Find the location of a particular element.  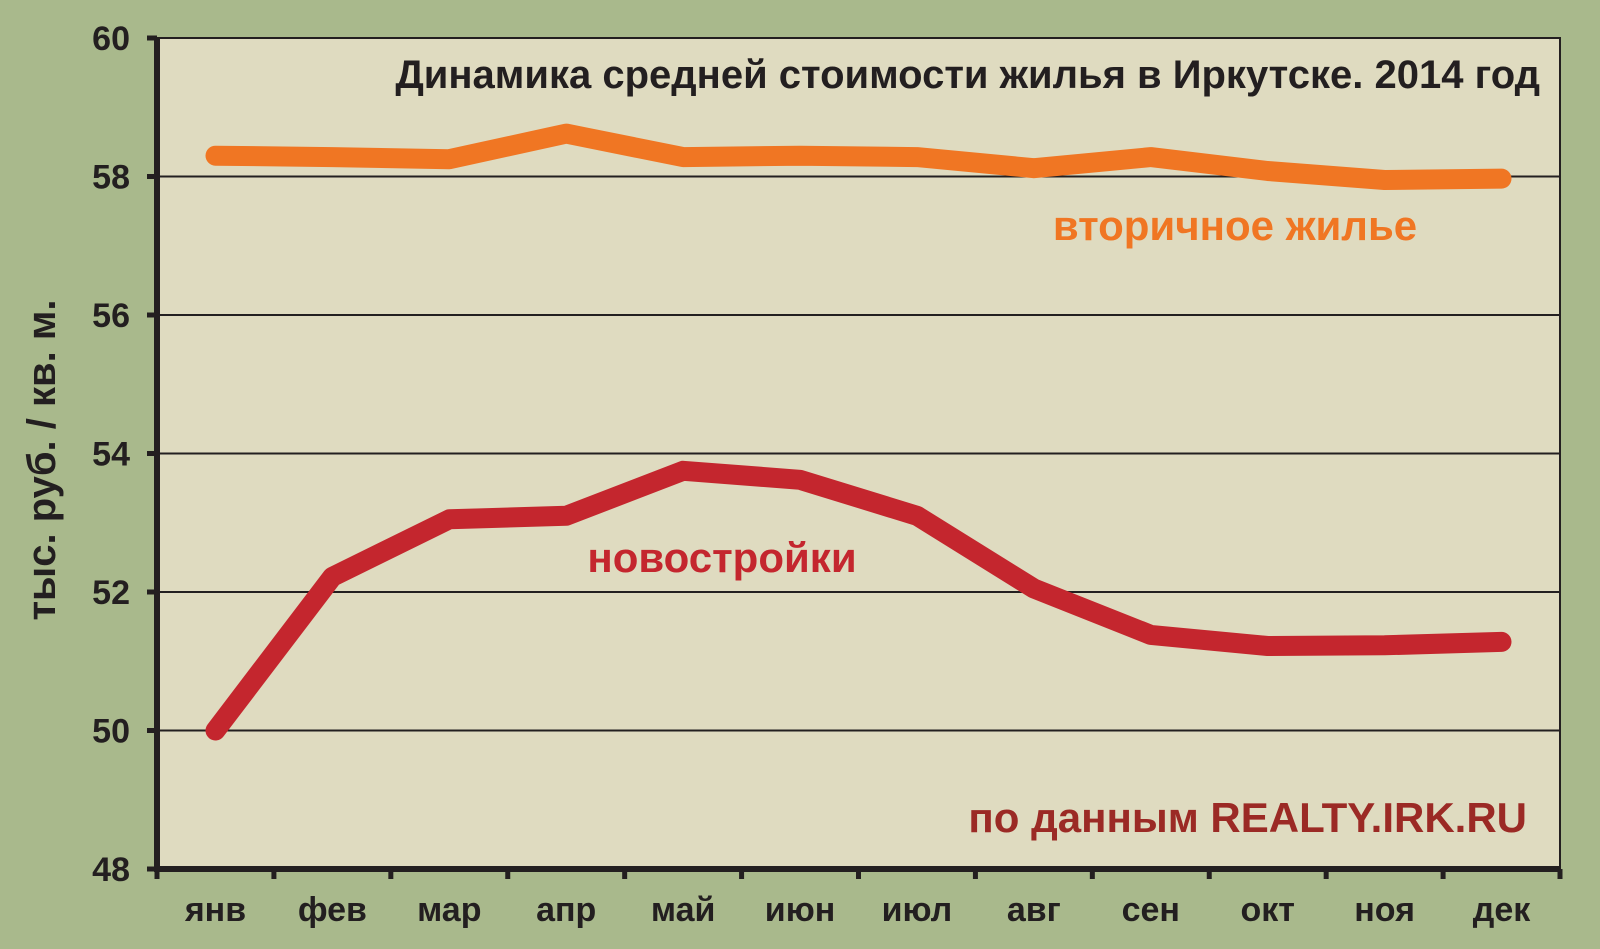

y-axis-label: тыс. руб. / кв. м. is located at coordinates (42, 459).